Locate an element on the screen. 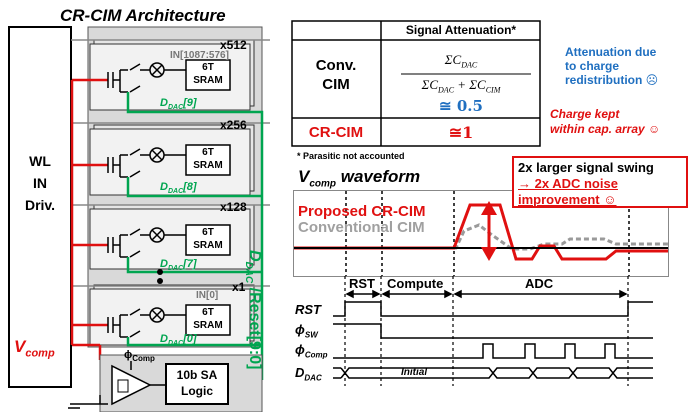 This screenshot has height=412, width=699. phase-compute: Compute is located at coordinates (415, 283).